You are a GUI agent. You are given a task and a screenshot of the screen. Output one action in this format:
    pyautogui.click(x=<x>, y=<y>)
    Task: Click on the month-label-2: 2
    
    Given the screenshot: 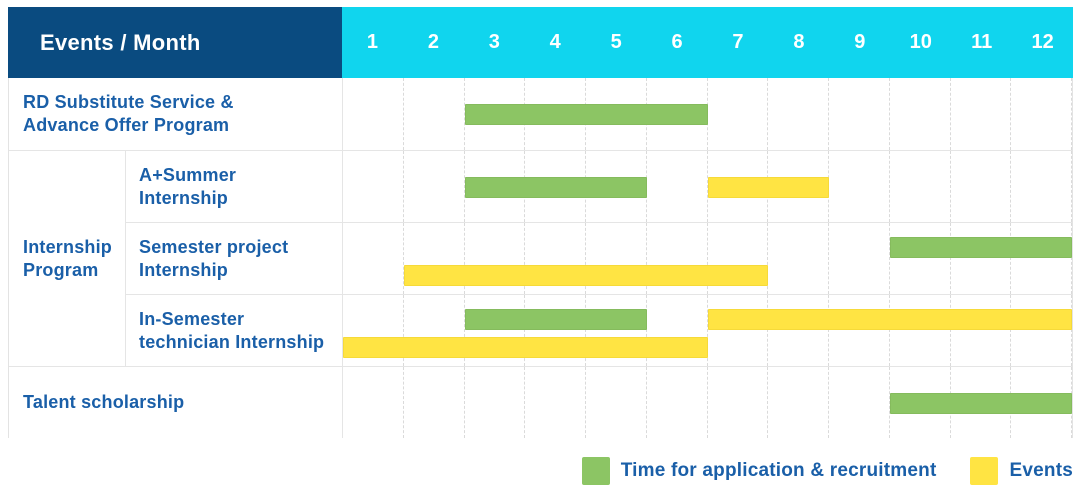 What is the action you would take?
    pyautogui.click(x=433, y=42)
    